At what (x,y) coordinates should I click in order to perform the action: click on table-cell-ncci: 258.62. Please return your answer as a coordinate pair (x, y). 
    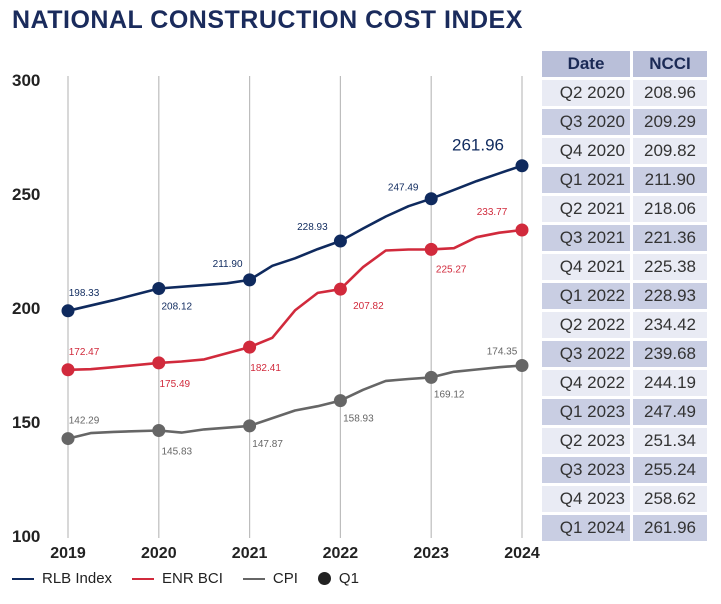
    Looking at the image, I should click on (670, 499).